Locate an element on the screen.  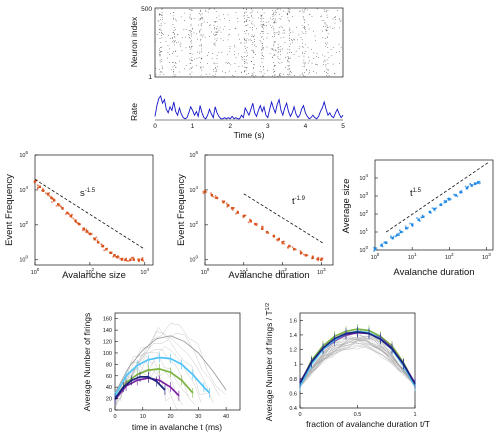
dur-dist-fit-exp: -1.9 is located at coordinates (300, 199).